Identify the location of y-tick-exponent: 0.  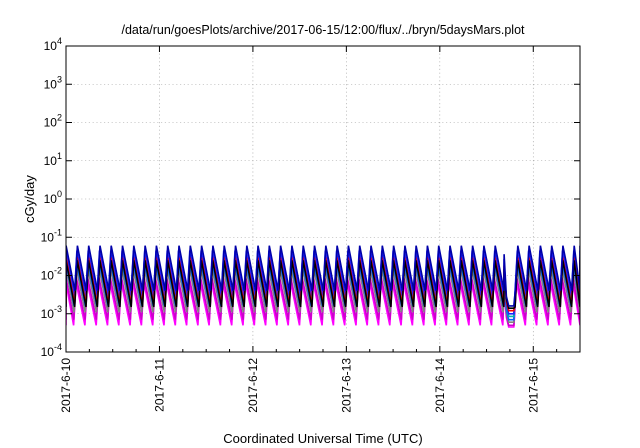
(59, 194).